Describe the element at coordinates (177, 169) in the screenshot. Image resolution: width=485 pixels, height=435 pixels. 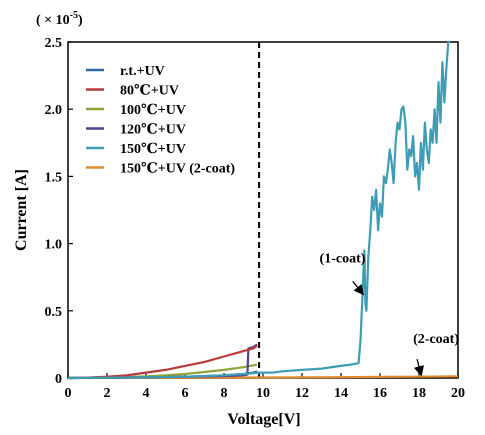
I see `legend-label: 150℃+UV (2-coat)` at that location.